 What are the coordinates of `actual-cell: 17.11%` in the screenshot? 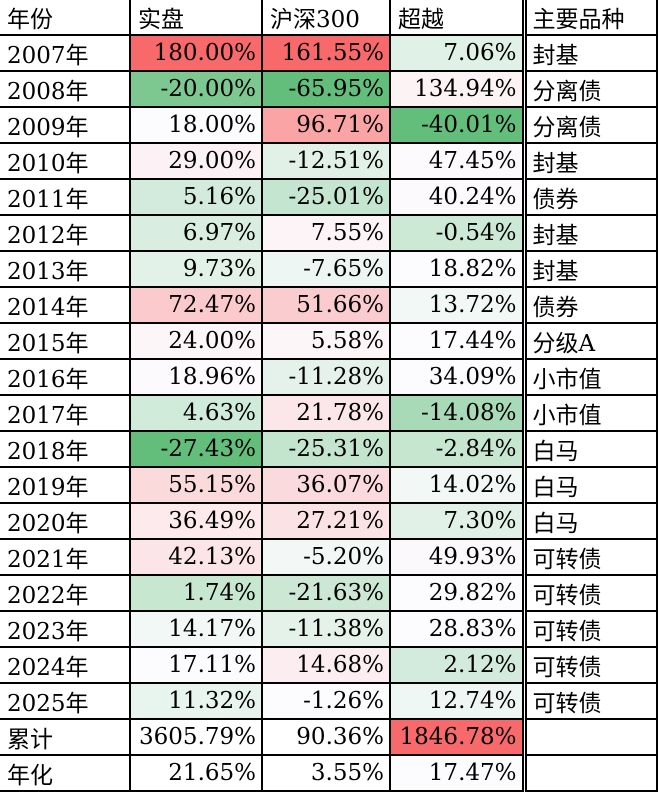 It's located at (196, 665).